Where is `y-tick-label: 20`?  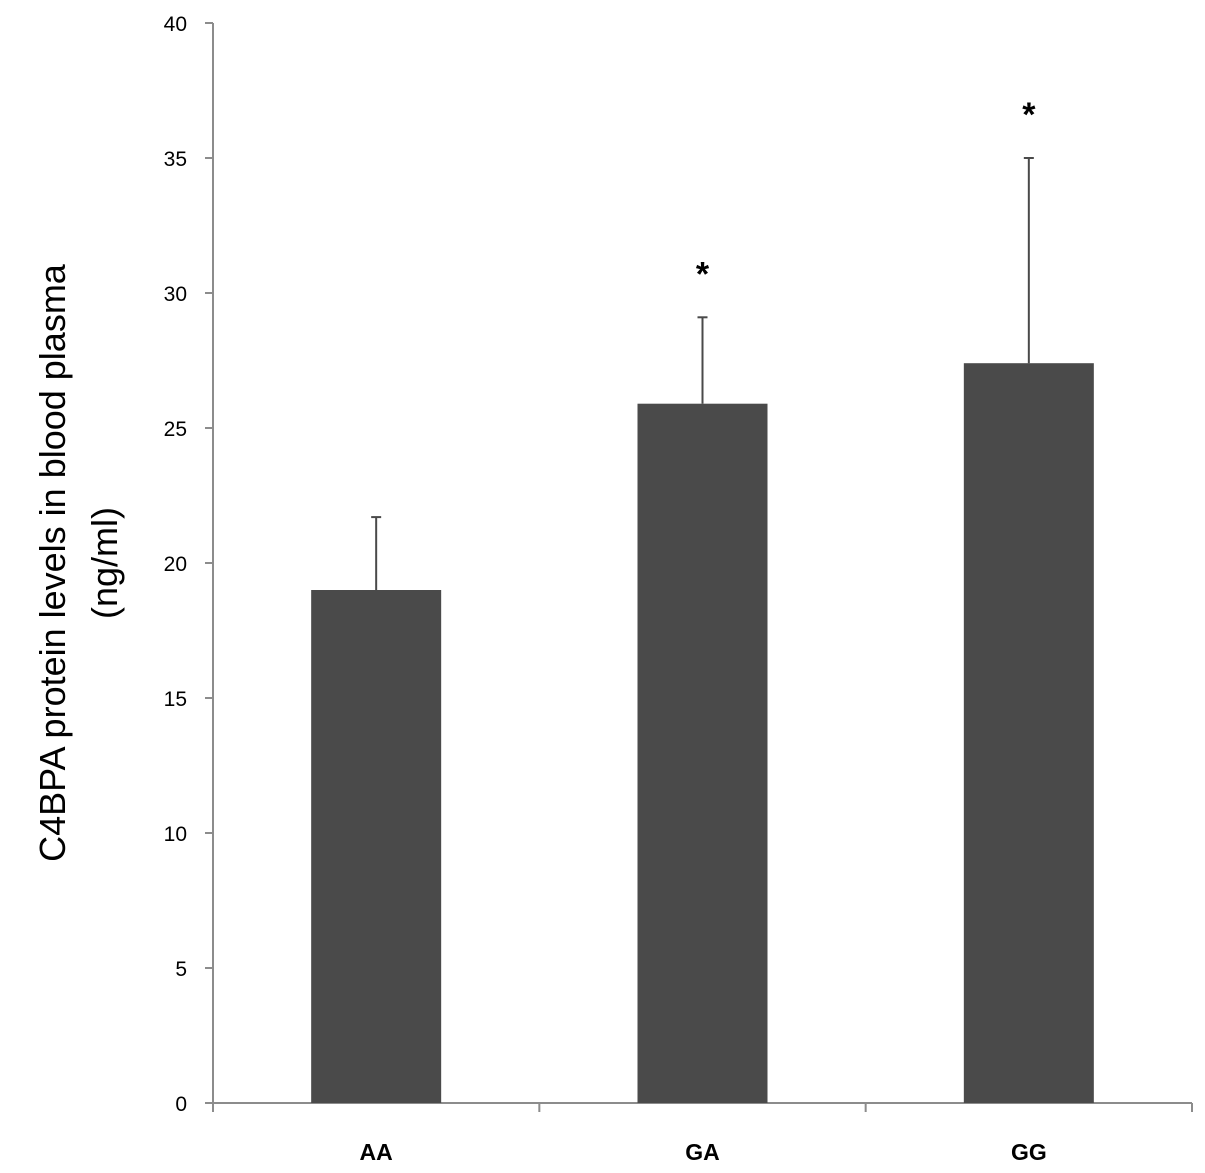
y-tick-label: 20 is located at coordinates (175, 564).